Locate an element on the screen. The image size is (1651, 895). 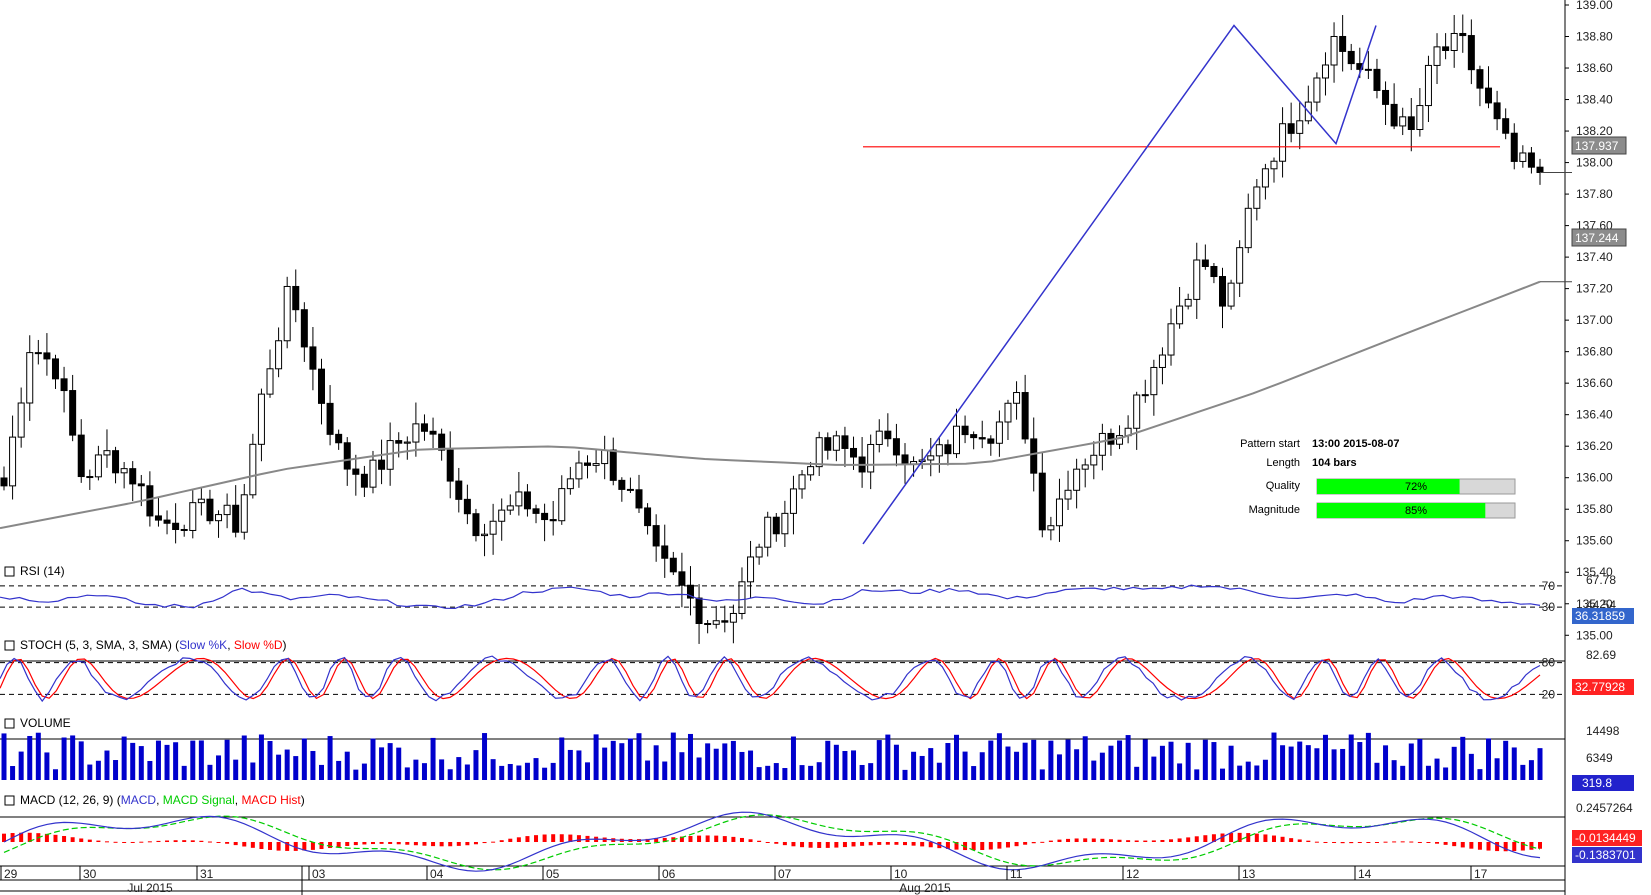
price-tick-label: 135.00 is located at coordinates (1594, 635).